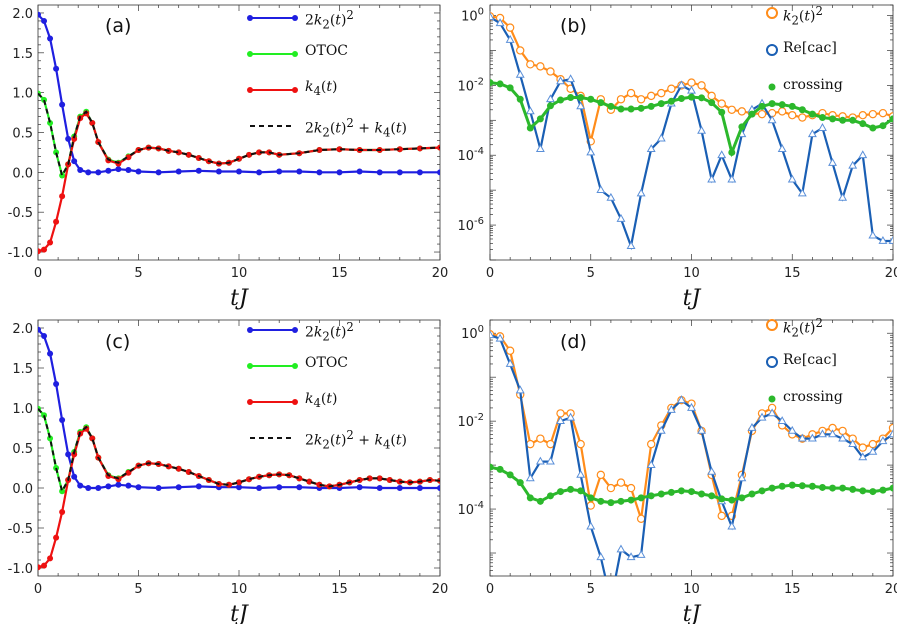 The image size is (897, 624). What do you see at coordinates (891, 589) in the screenshot?
I see `x-tick-label: 20` at bounding box center [891, 589].